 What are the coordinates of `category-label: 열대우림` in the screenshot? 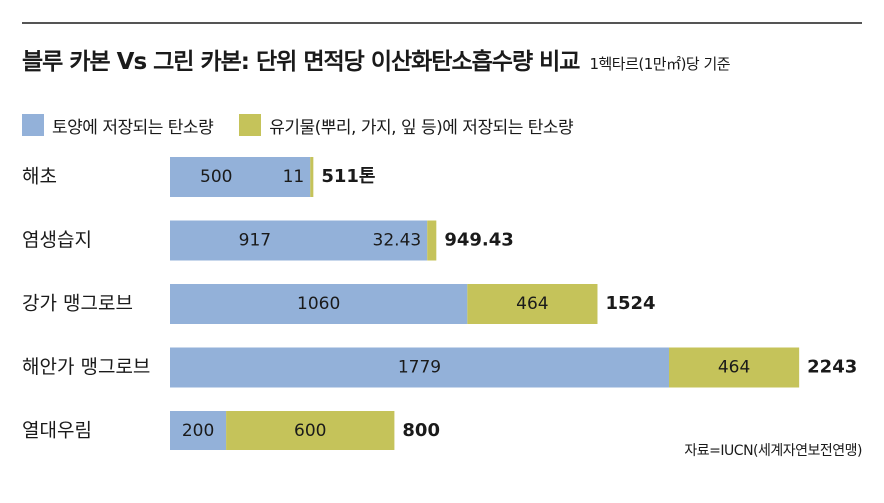 It's located at (57, 431).